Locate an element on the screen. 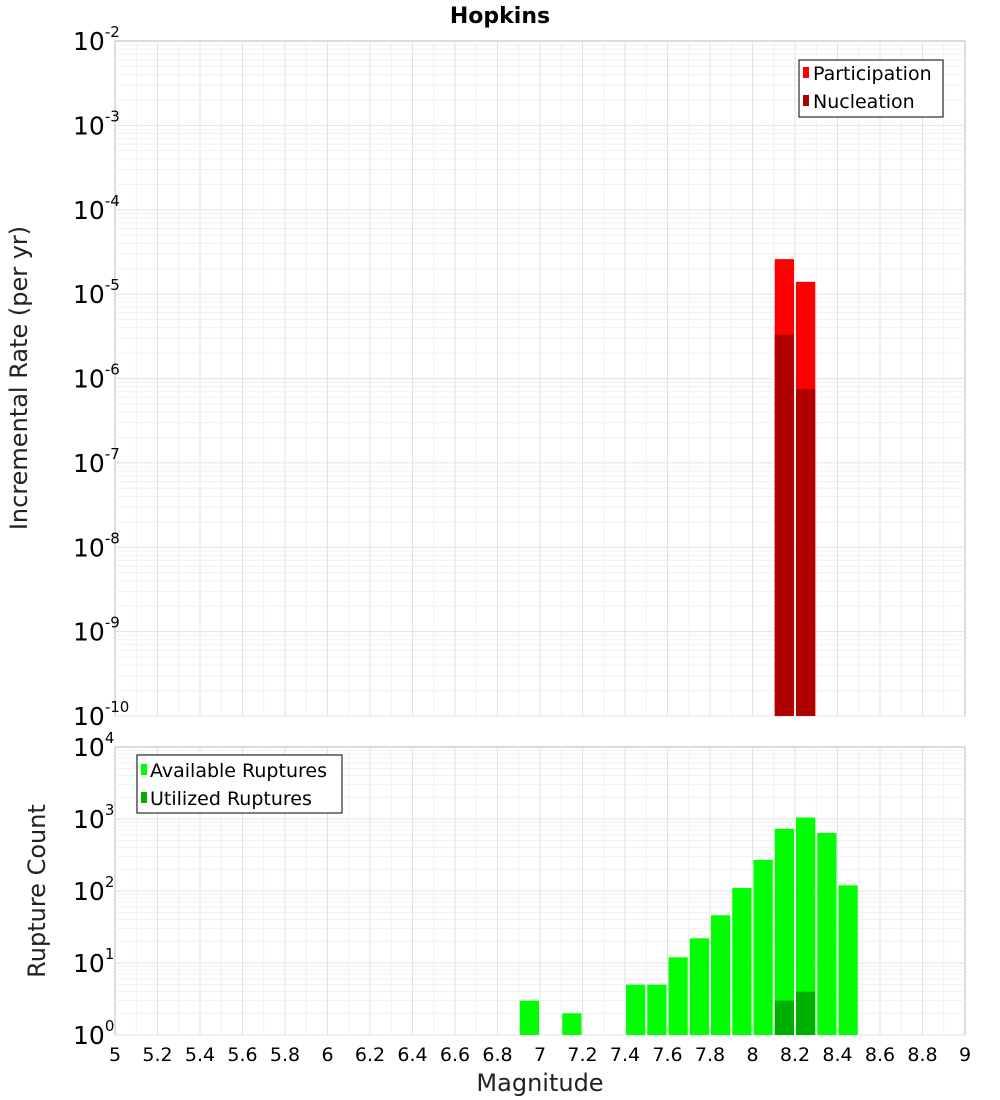  x-tick-label: 8.8 is located at coordinates (922, 1055).